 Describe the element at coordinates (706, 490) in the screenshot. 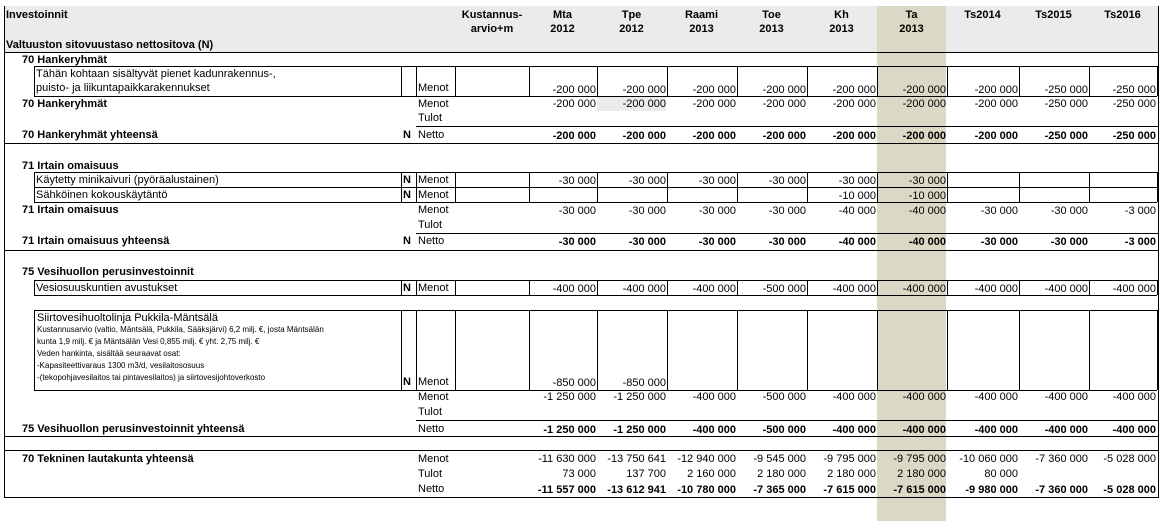

I see `value-cell: -10 780 000` at that location.